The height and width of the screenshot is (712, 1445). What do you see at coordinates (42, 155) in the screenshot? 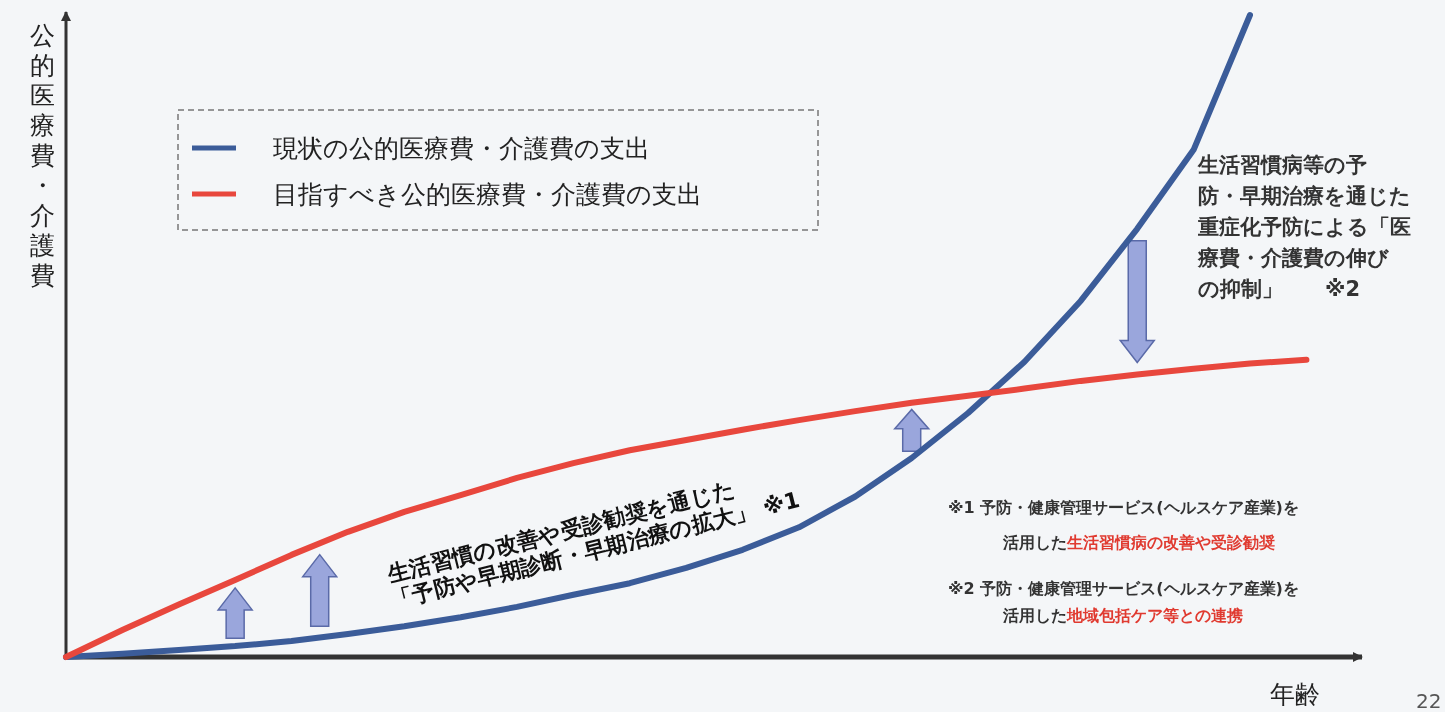
I see `y-axis-title: 公的医療費・介護費` at bounding box center [42, 155].